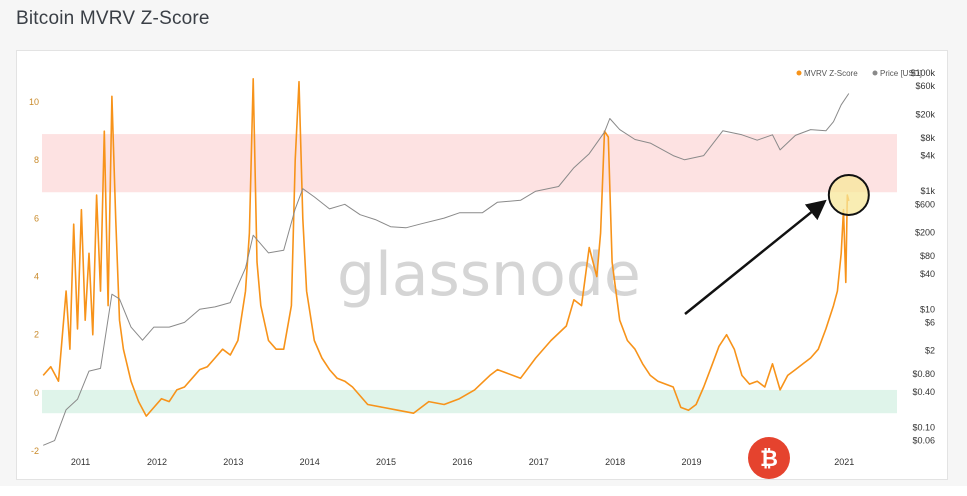 This screenshot has height=496, width=967. Describe the element at coordinates (35, 451) in the screenshot. I see `left-tick-label: -2` at that location.